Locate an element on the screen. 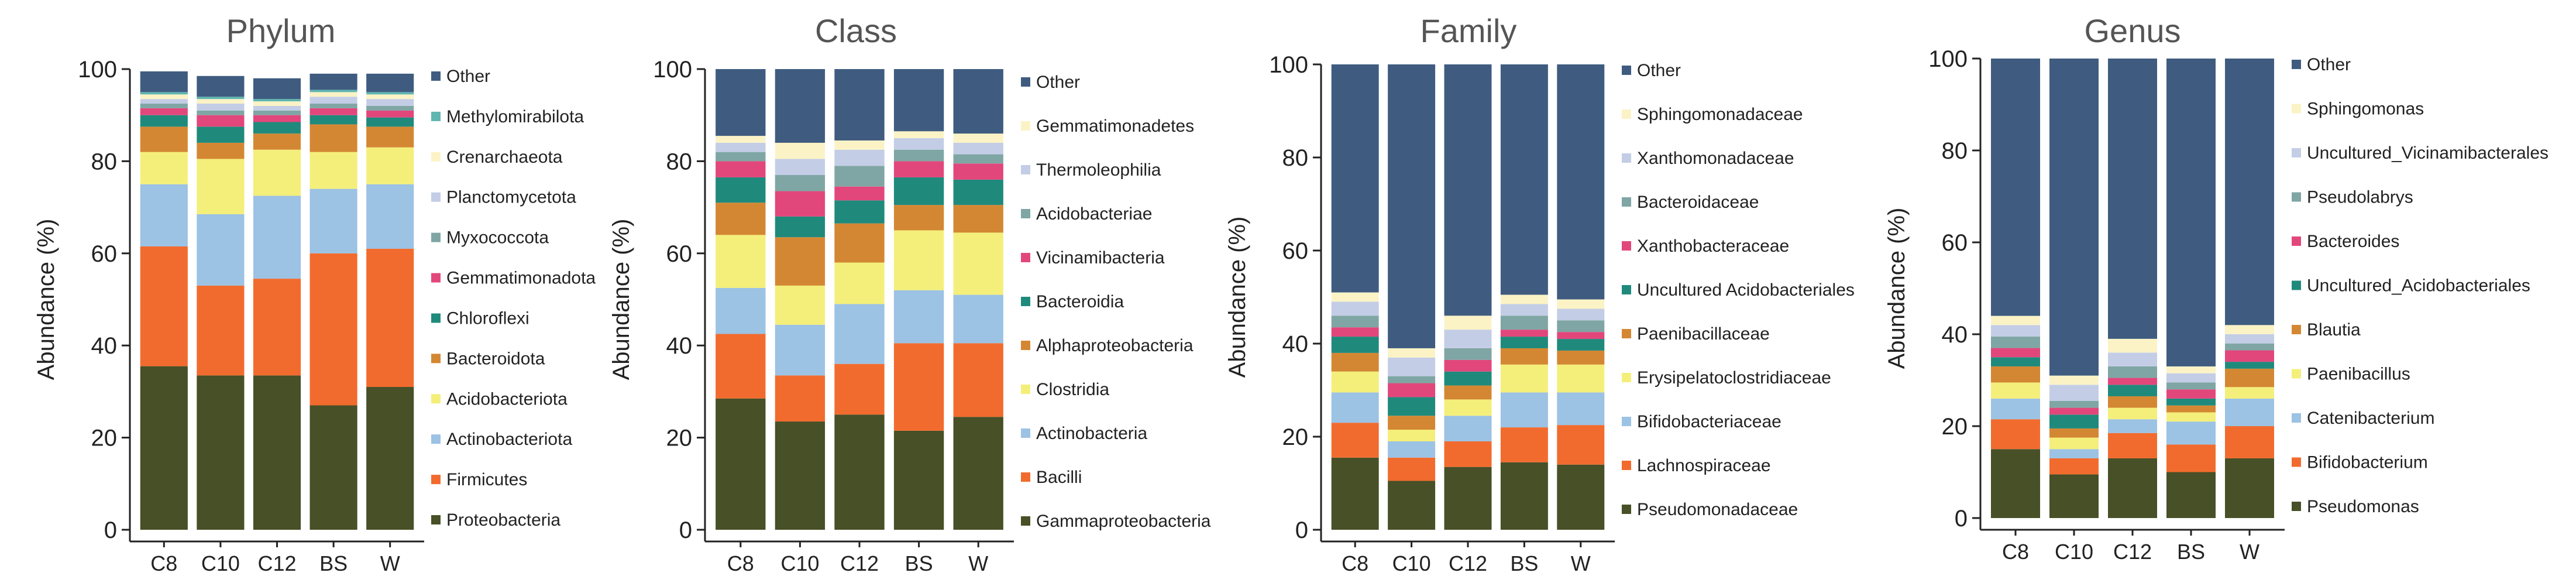 The image size is (2576, 576). bar-segment-alphaproteobacteria-c12 is located at coordinates (860, 243).